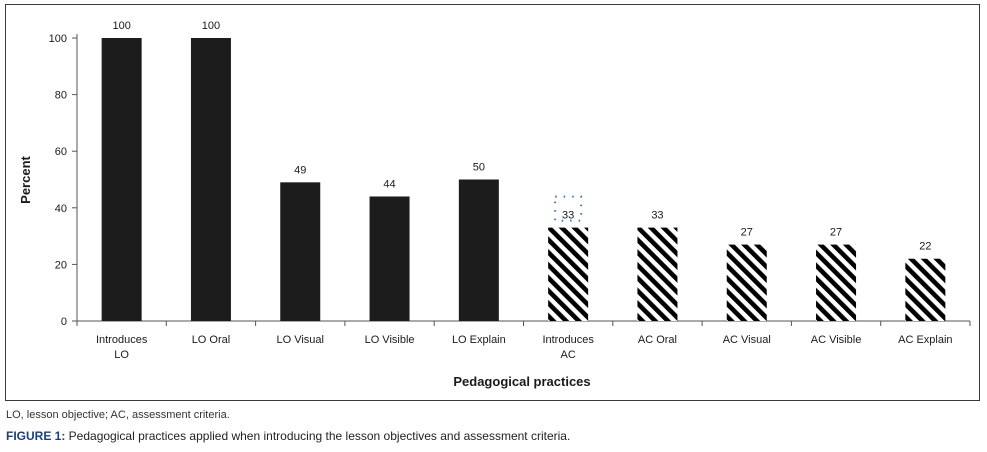  Describe the element at coordinates (121, 355) in the screenshot. I see `category-label: LO` at that location.